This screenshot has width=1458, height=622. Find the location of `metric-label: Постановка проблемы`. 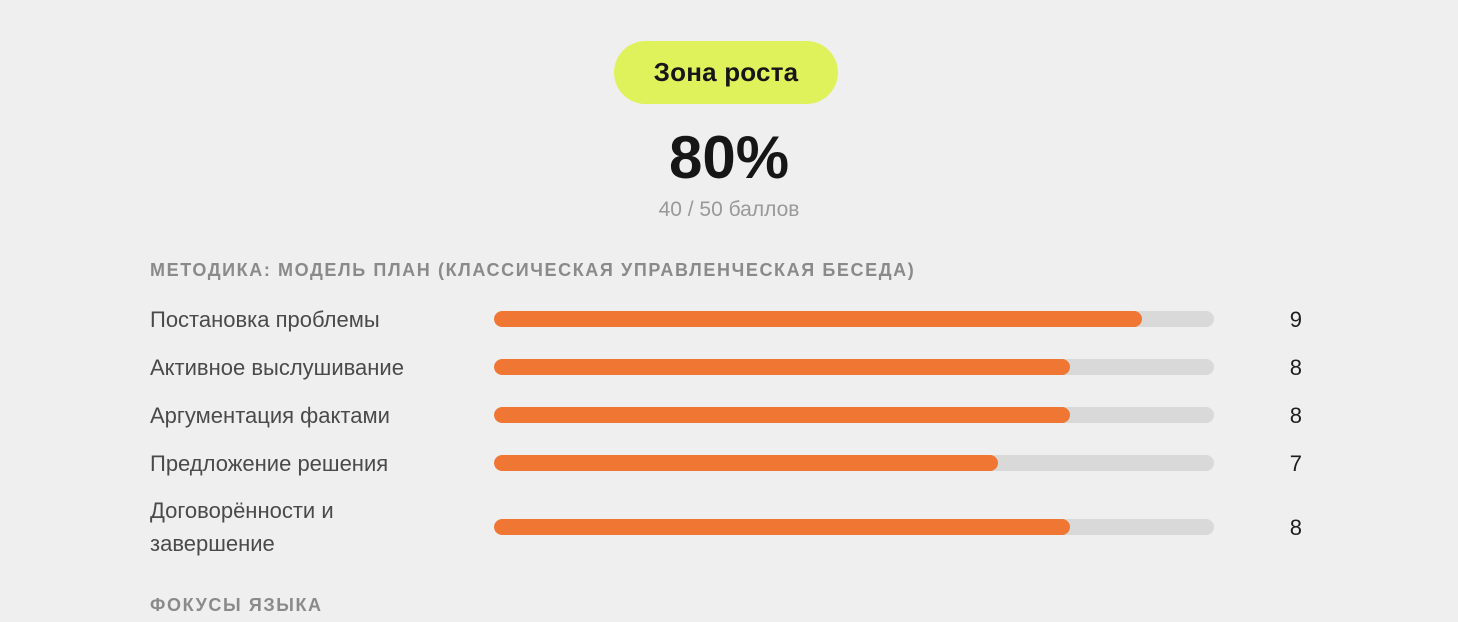

metric-label: Постановка проблемы is located at coordinates (265, 319).